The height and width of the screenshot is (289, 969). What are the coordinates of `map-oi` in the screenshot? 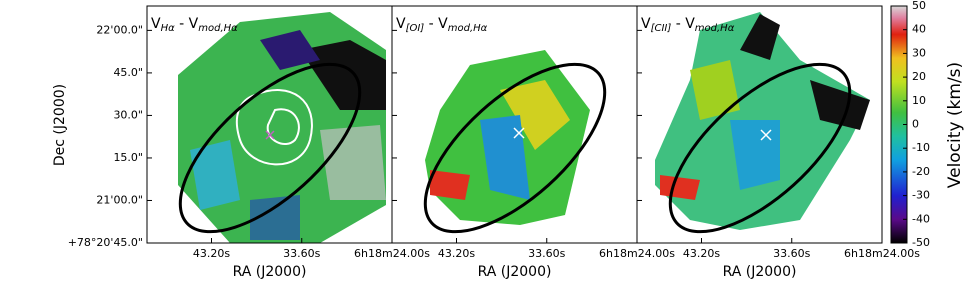 It's located at (507, 137).